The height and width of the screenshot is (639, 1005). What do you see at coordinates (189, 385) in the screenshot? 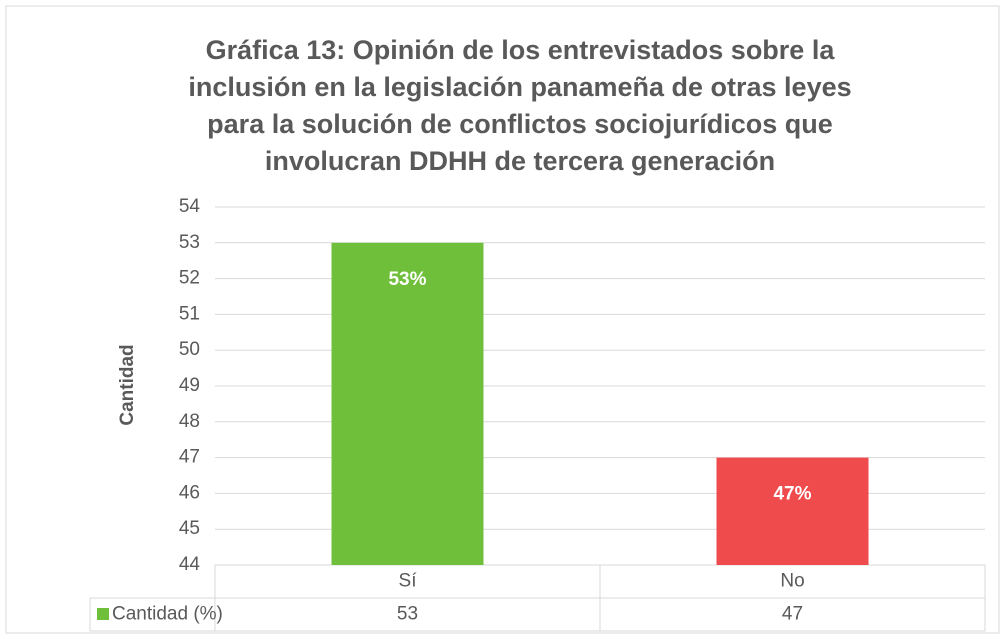
I see `y-tick-label: 49` at bounding box center [189, 385].